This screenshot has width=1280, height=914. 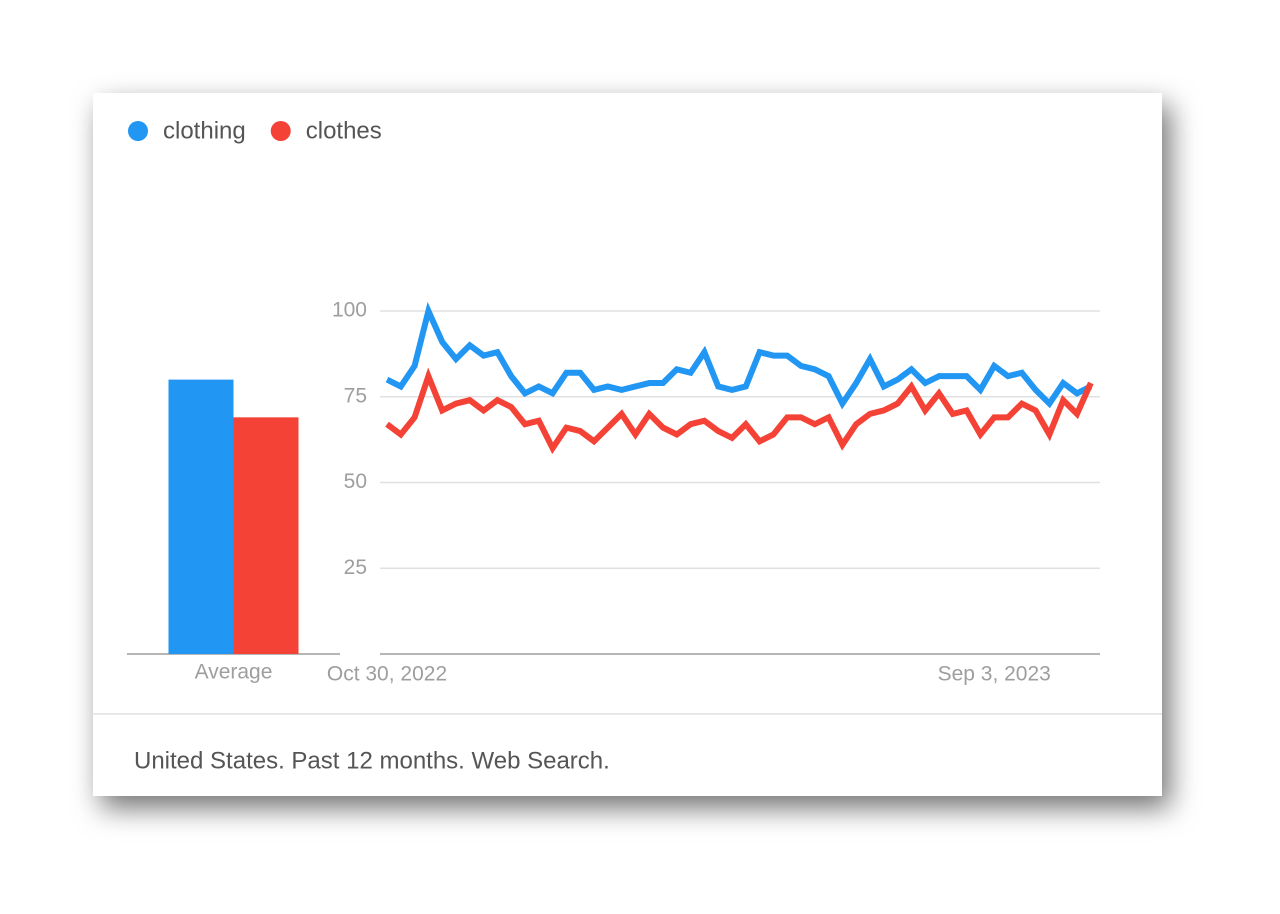 I want to click on y-tick-label: 100, so click(x=349, y=310).